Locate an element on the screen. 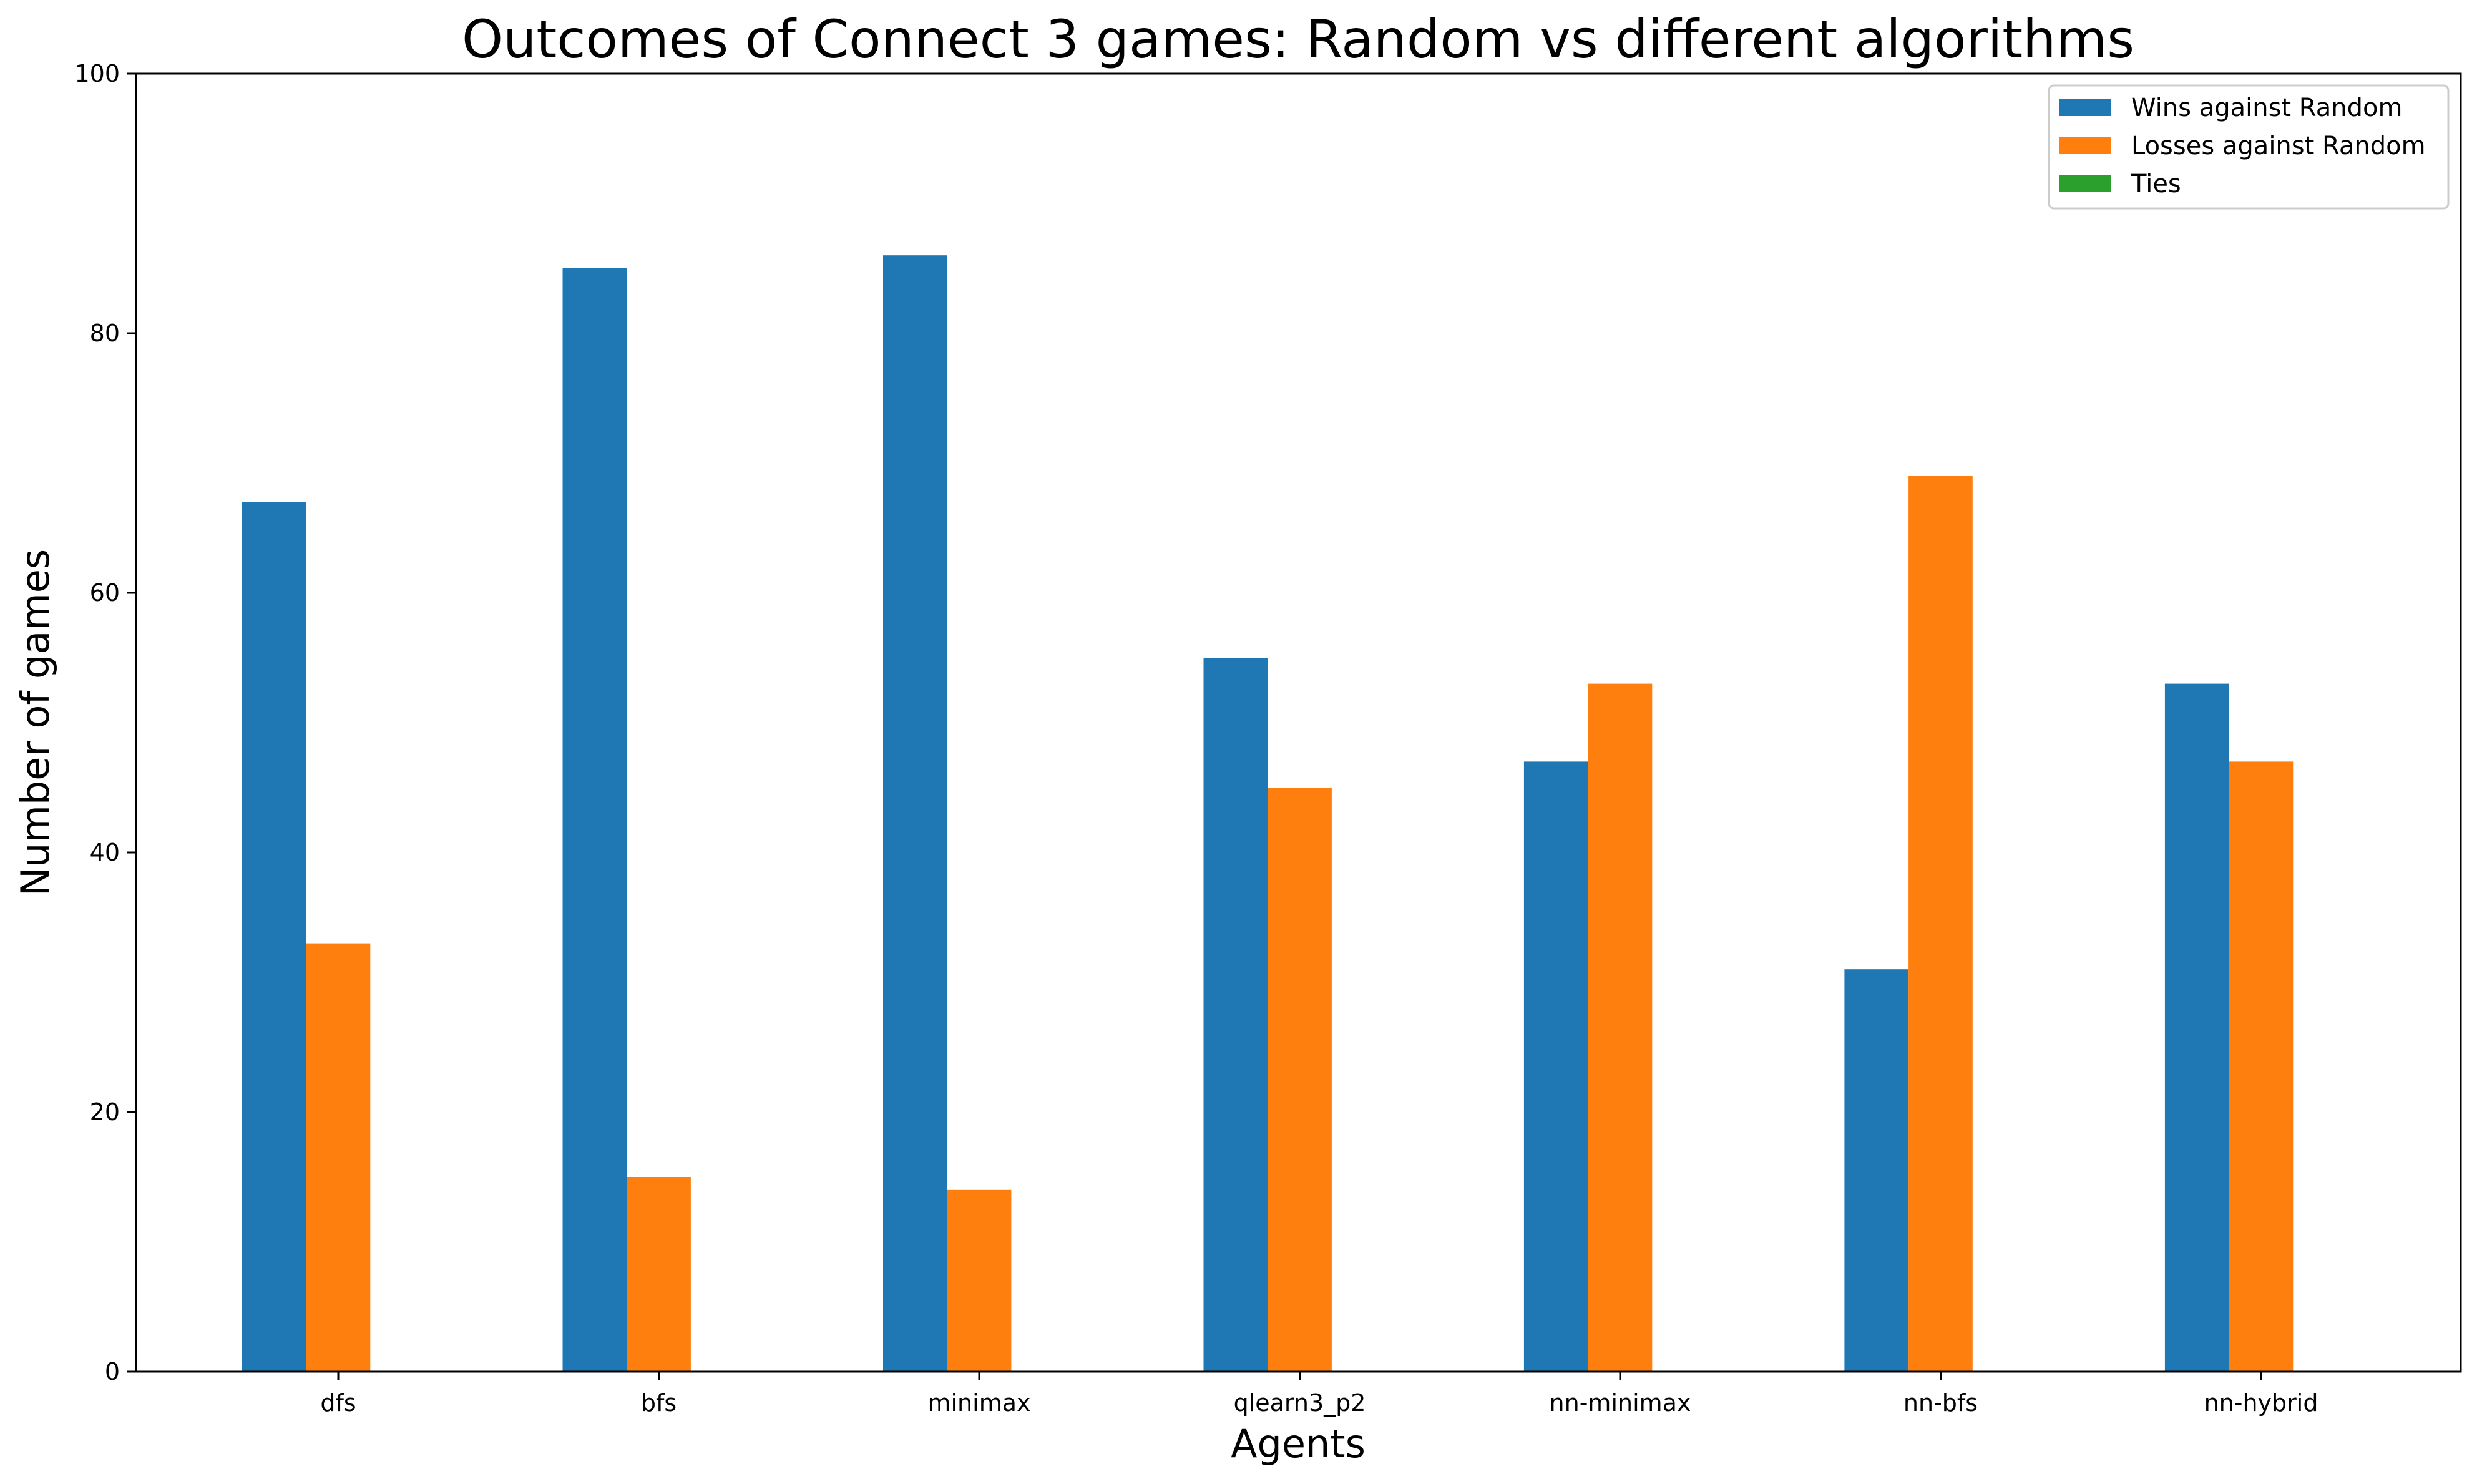 This screenshot has height=1484, width=2477. y-tick-label: 40 is located at coordinates (105, 852).